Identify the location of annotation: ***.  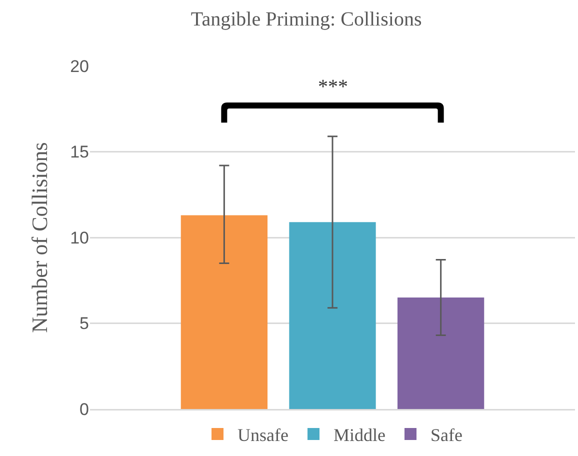
(333, 87).